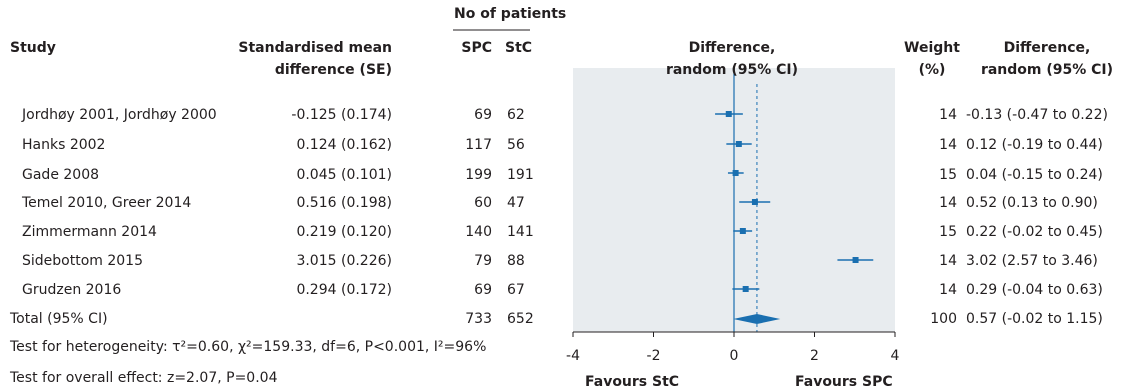  I want to click on spc-count: 140, so click(478, 232).